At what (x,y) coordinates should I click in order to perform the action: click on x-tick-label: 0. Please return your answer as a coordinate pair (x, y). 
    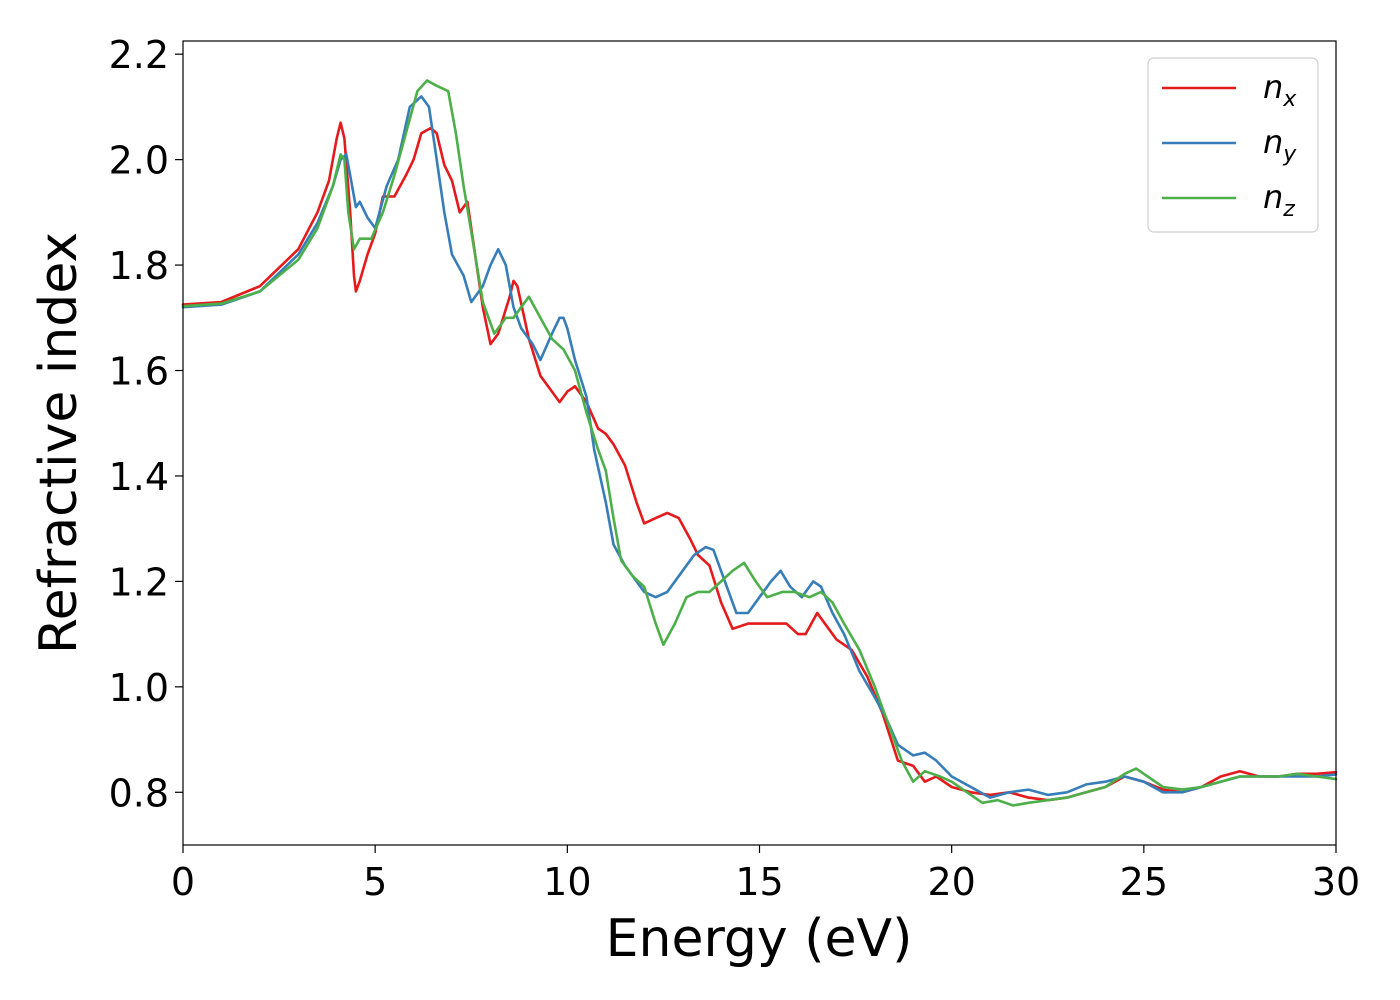
    Looking at the image, I should click on (183, 882).